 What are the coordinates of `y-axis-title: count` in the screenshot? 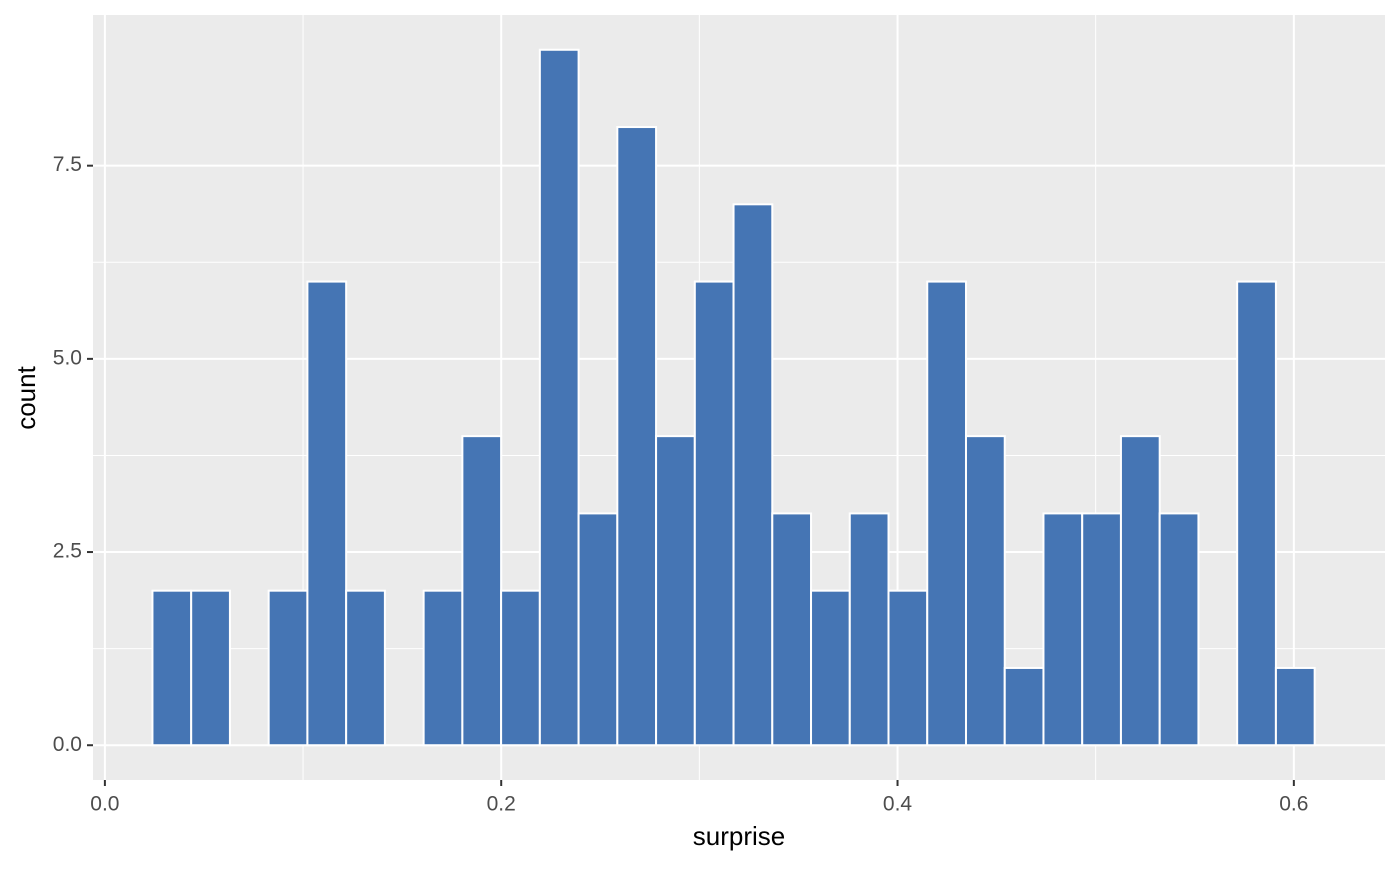 It's located at (26, 397).